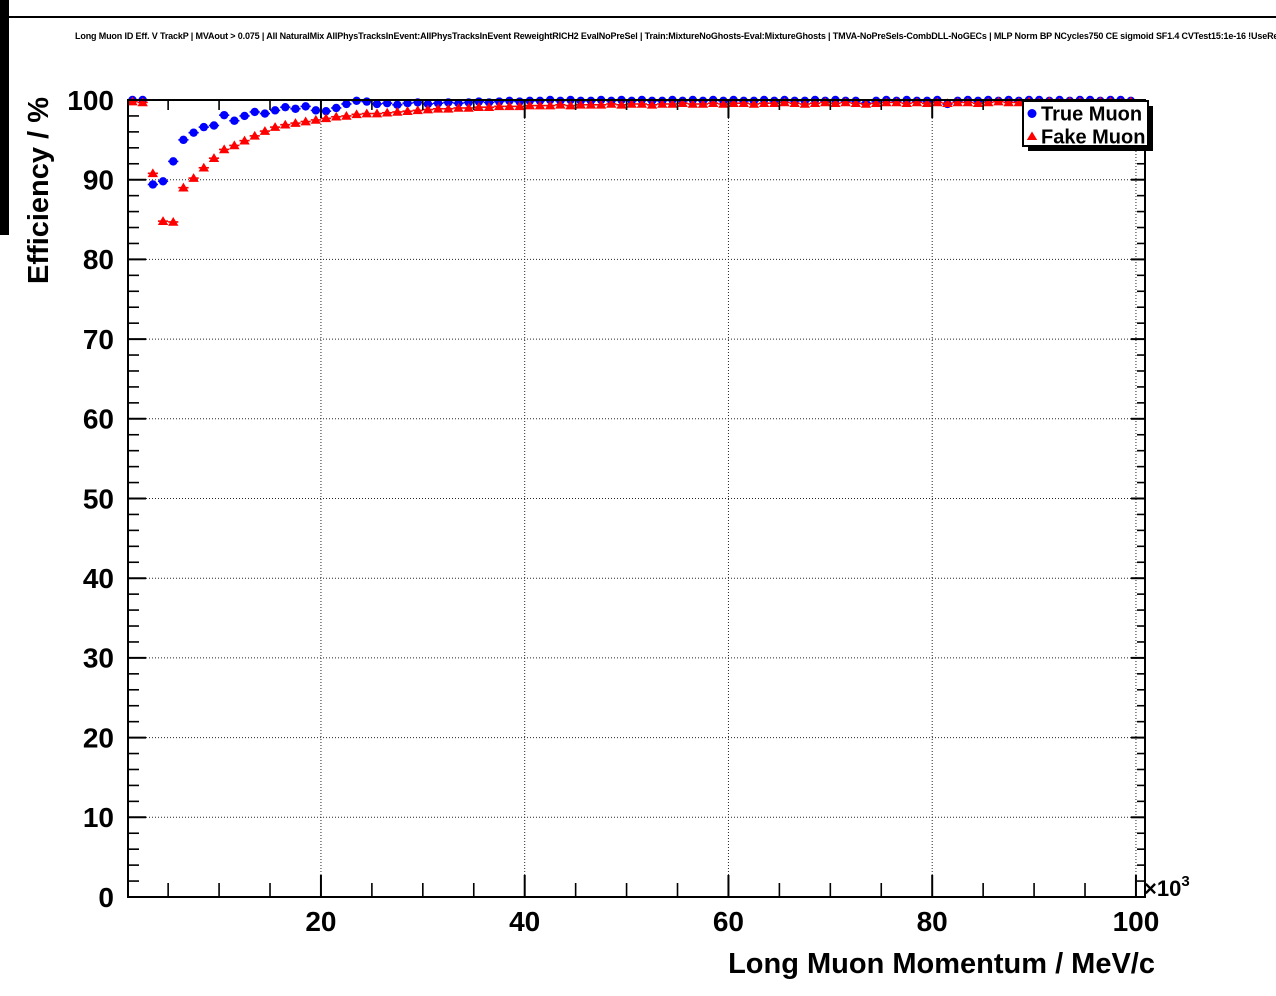 The width and height of the screenshot is (1276, 996). What do you see at coordinates (1091, 115) in the screenshot?
I see `legend-label: True Muon` at bounding box center [1091, 115].